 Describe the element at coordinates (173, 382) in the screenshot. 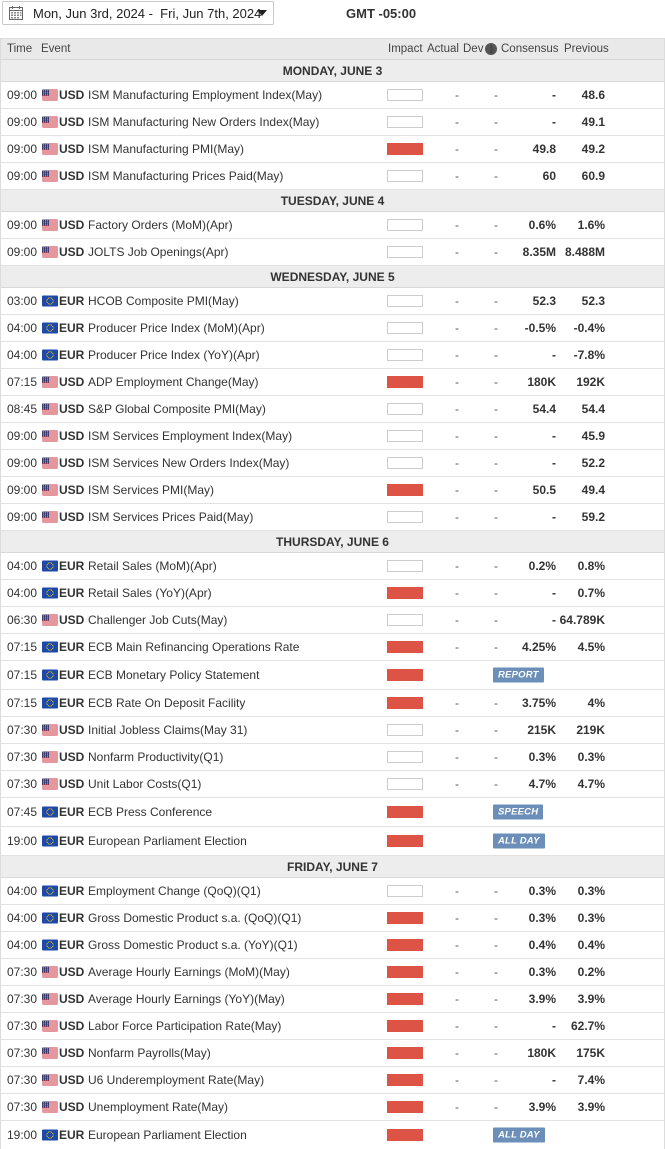

I see `event-name: ADP Employment Change(May)` at that location.